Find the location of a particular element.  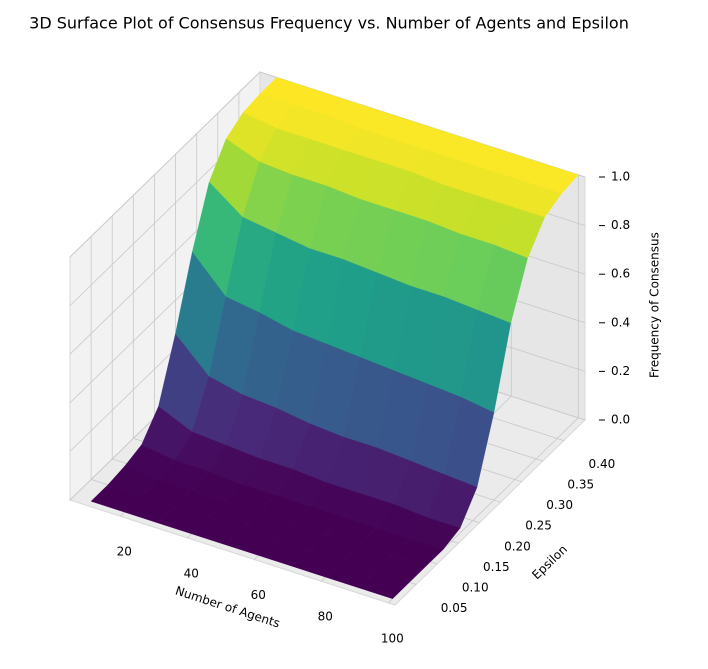

x-tick-label: 40 is located at coordinates (191, 573).